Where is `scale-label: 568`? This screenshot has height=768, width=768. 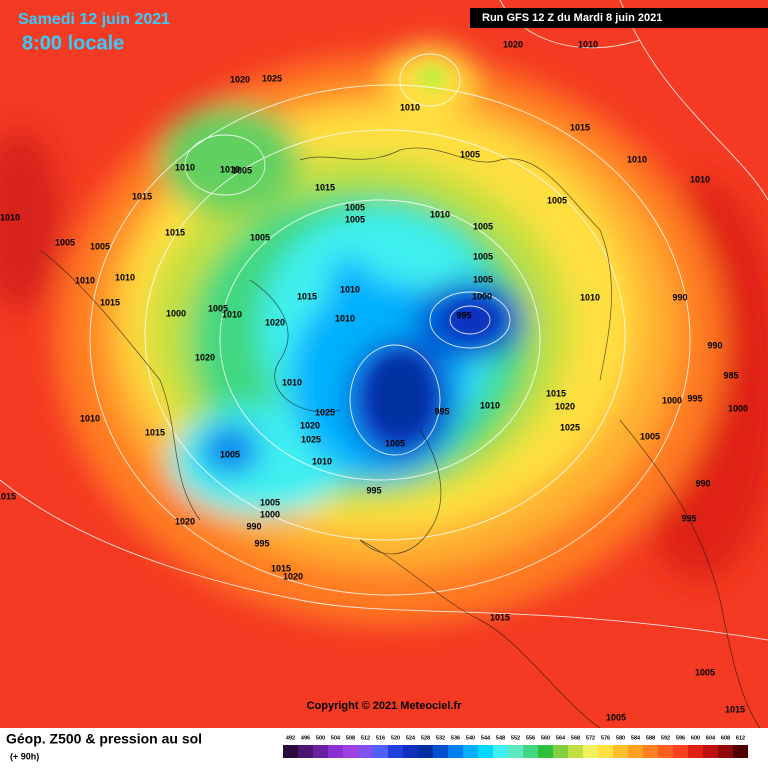
scale-label: 568 is located at coordinates (575, 738).